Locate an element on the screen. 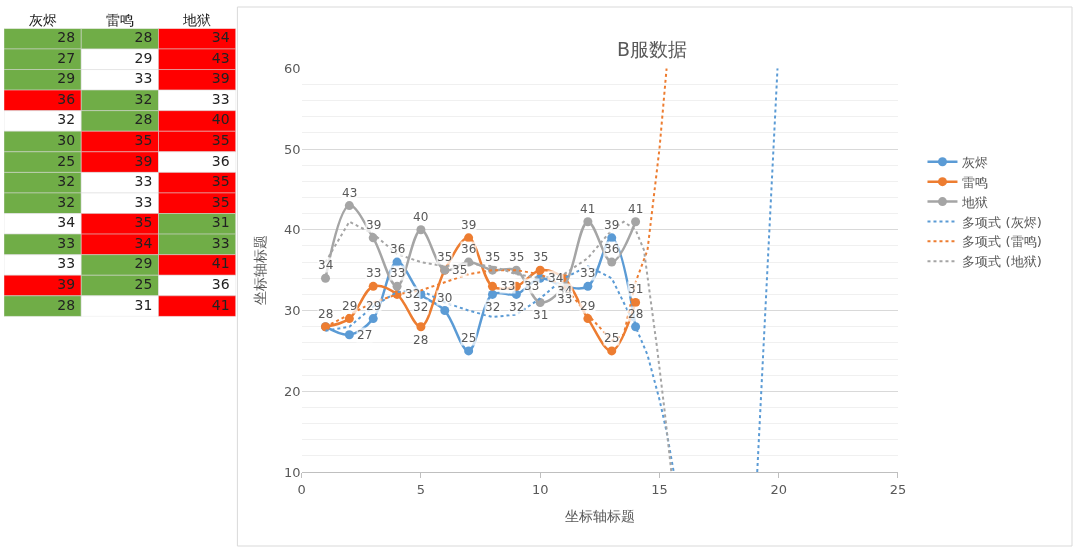 This screenshot has height=554, width=1080. x-tick-label: 灰烬 is located at coordinates (42, 19).